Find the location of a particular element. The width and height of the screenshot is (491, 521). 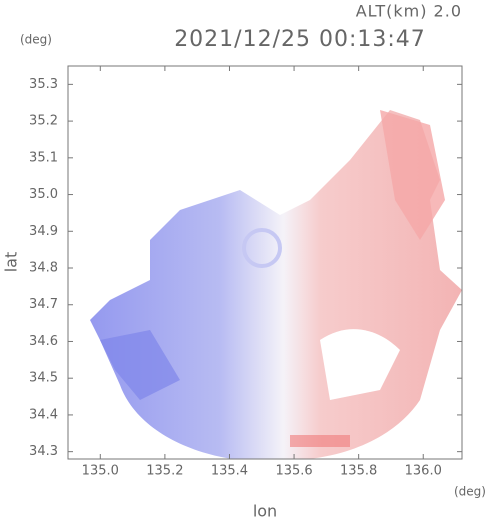

x-tick-label: 135.4 is located at coordinates (229, 471).